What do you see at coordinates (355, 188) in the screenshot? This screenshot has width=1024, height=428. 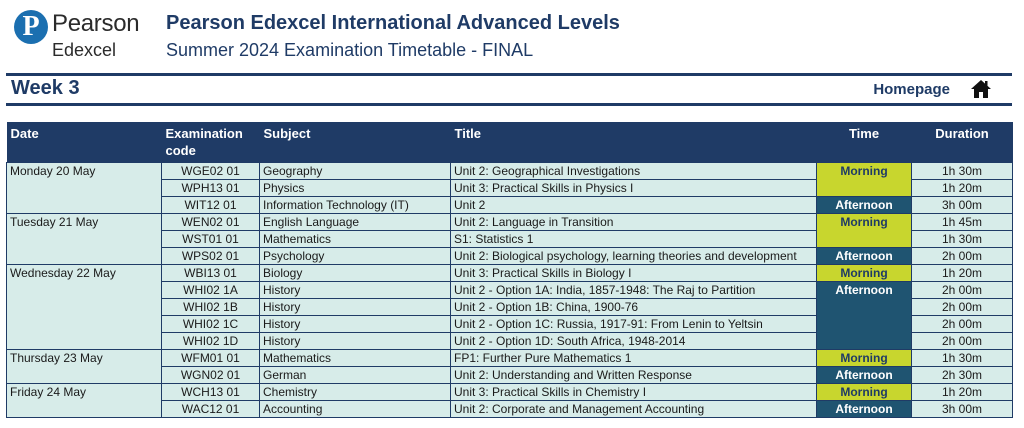 I see `subject-cell: Physics` at bounding box center [355, 188].